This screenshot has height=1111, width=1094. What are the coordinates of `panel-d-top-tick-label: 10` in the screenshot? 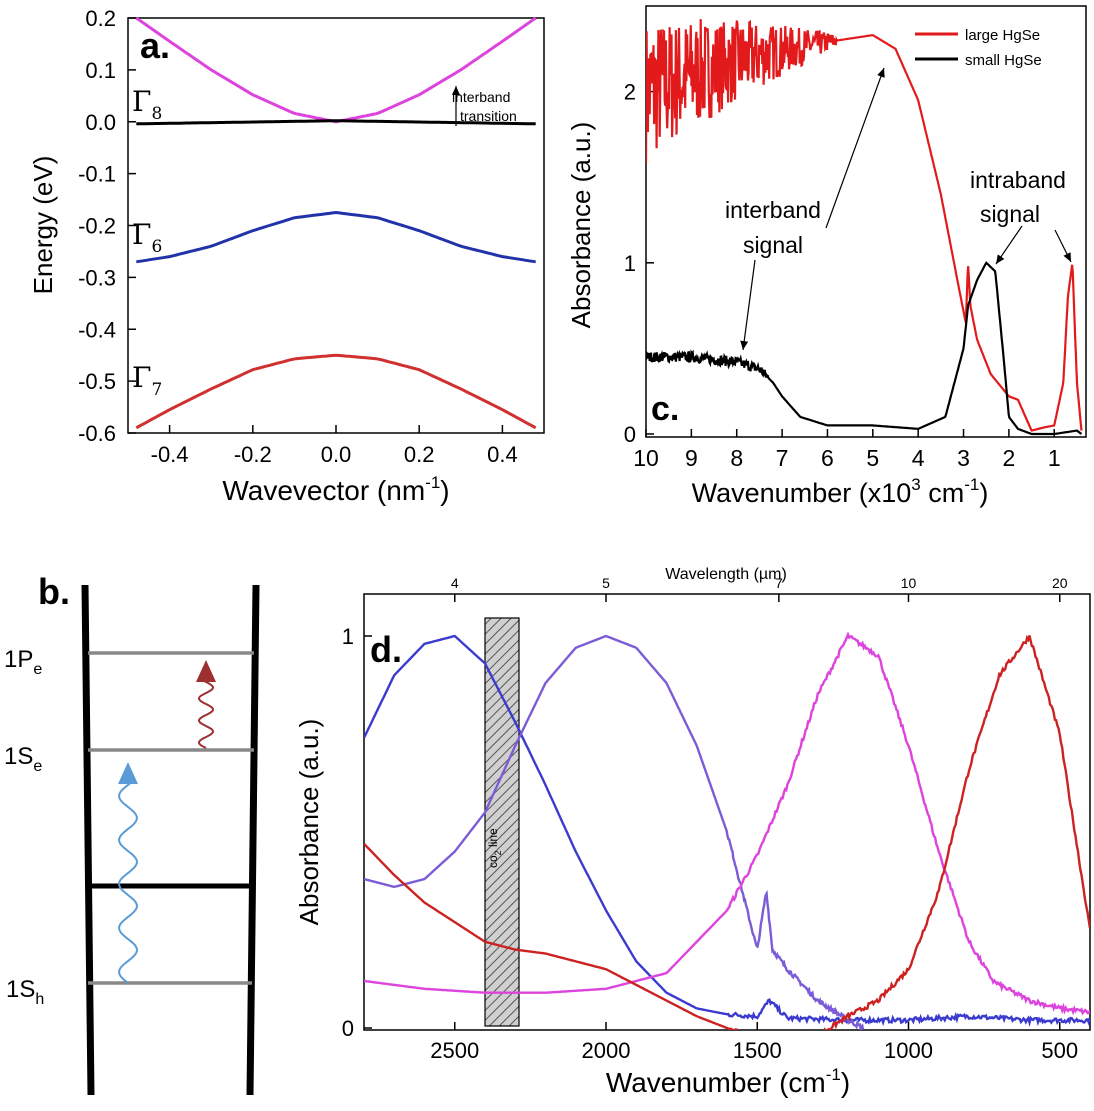 It's located at (909, 583).